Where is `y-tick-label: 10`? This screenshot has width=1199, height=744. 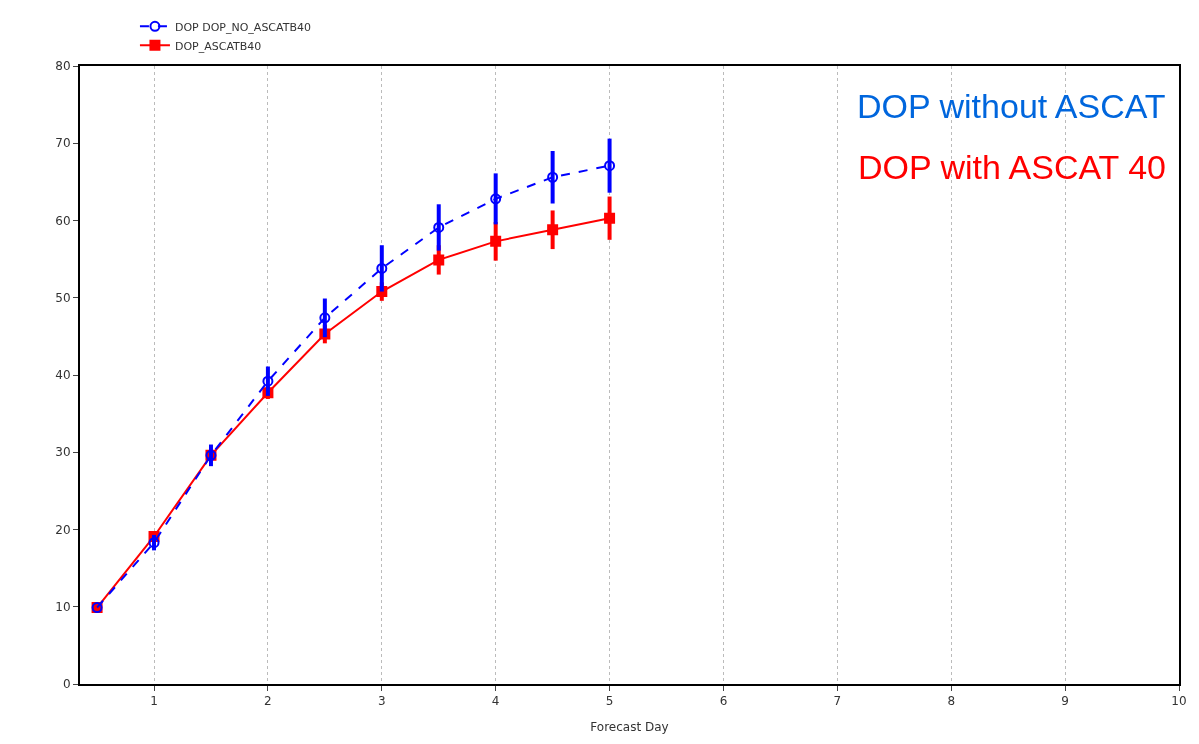 y-tick-label: 10 is located at coordinates (63, 606).